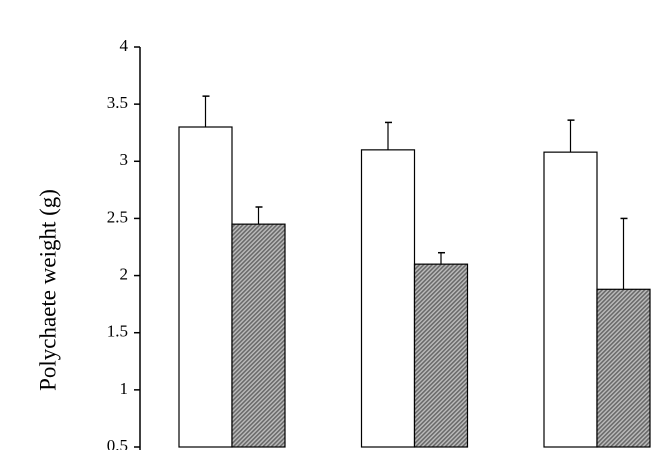 The image size is (668, 450). What do you see at coordinates (124, 45) in the screenshot?
I see `y-tick-label: 4` at bounding box center [124, 45].